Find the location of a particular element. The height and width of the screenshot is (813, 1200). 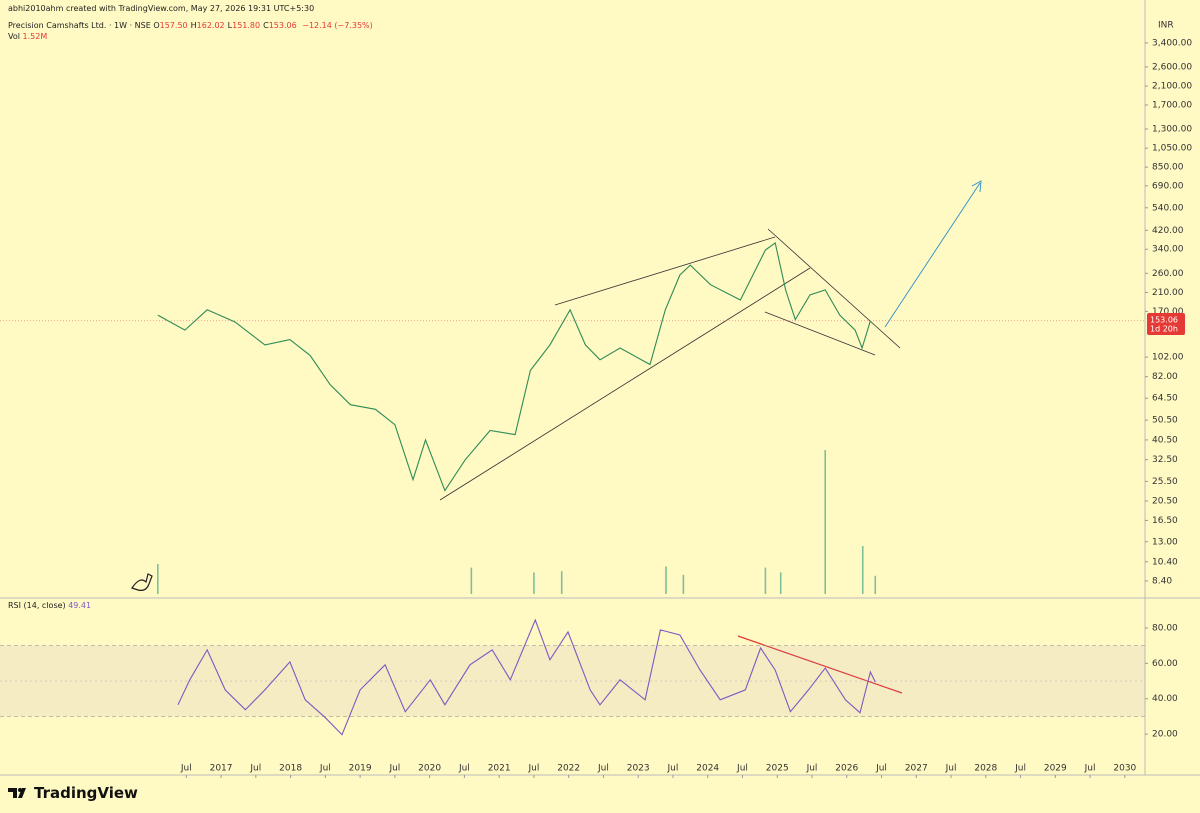

ohlc-value: 153.06 is located at coordinates (282, 25).